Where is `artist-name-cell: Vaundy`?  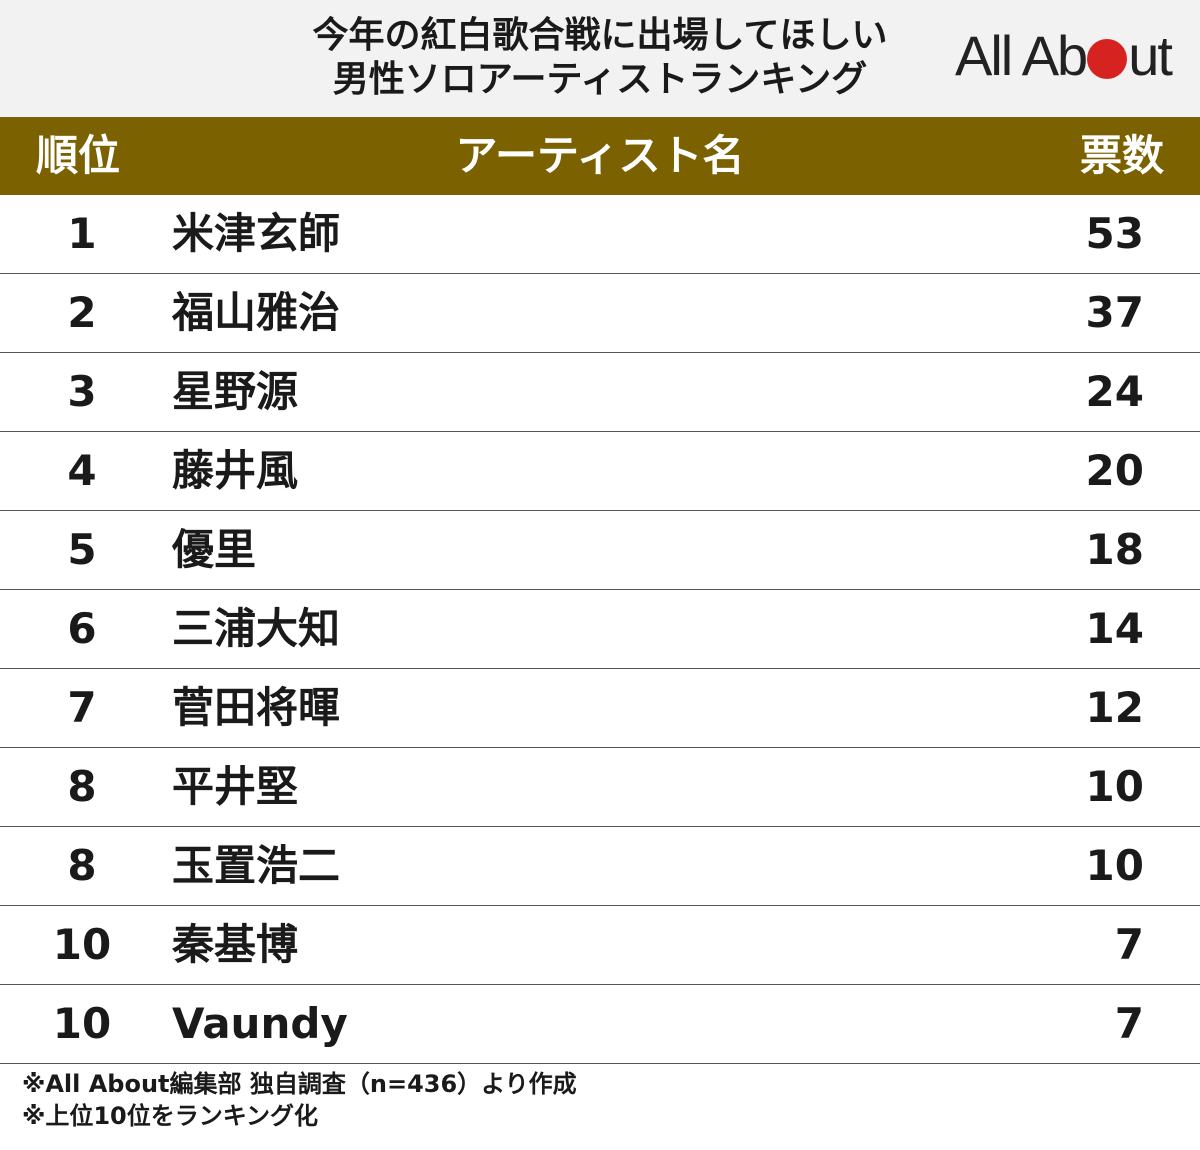
artist-name-cell: Vaundy is located at coordinates (260, 1023).